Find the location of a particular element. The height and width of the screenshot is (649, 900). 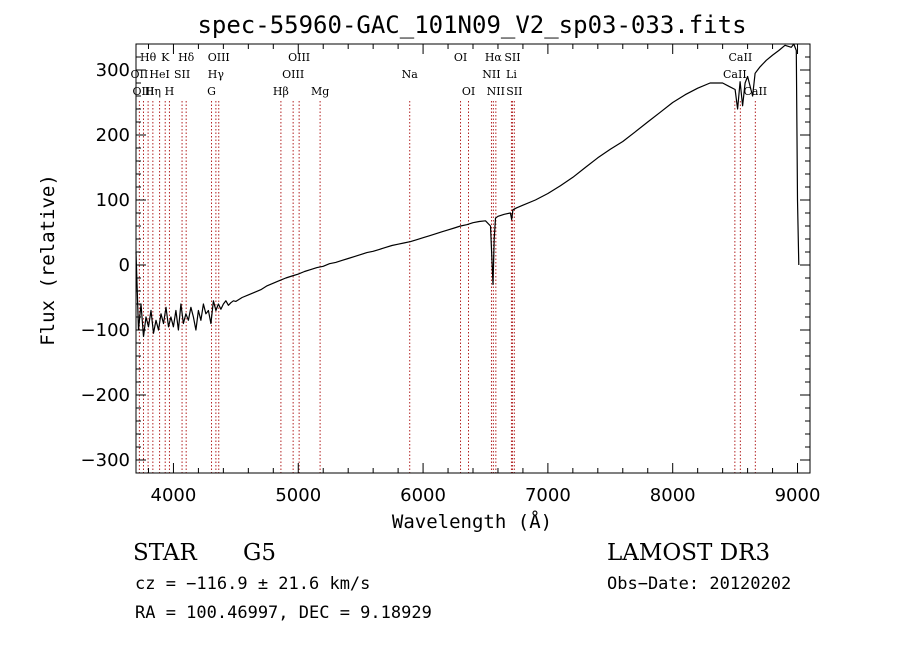

y-tick-label-4: 100 is located at coordinates (113, 200).